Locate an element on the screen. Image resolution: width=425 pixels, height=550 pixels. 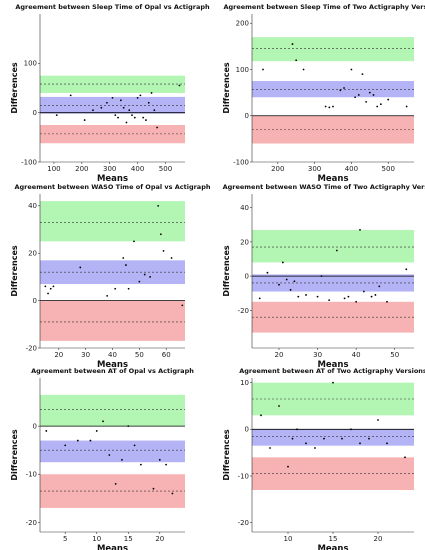
y-tick-label: 200 is located at coordinates (242, 24).